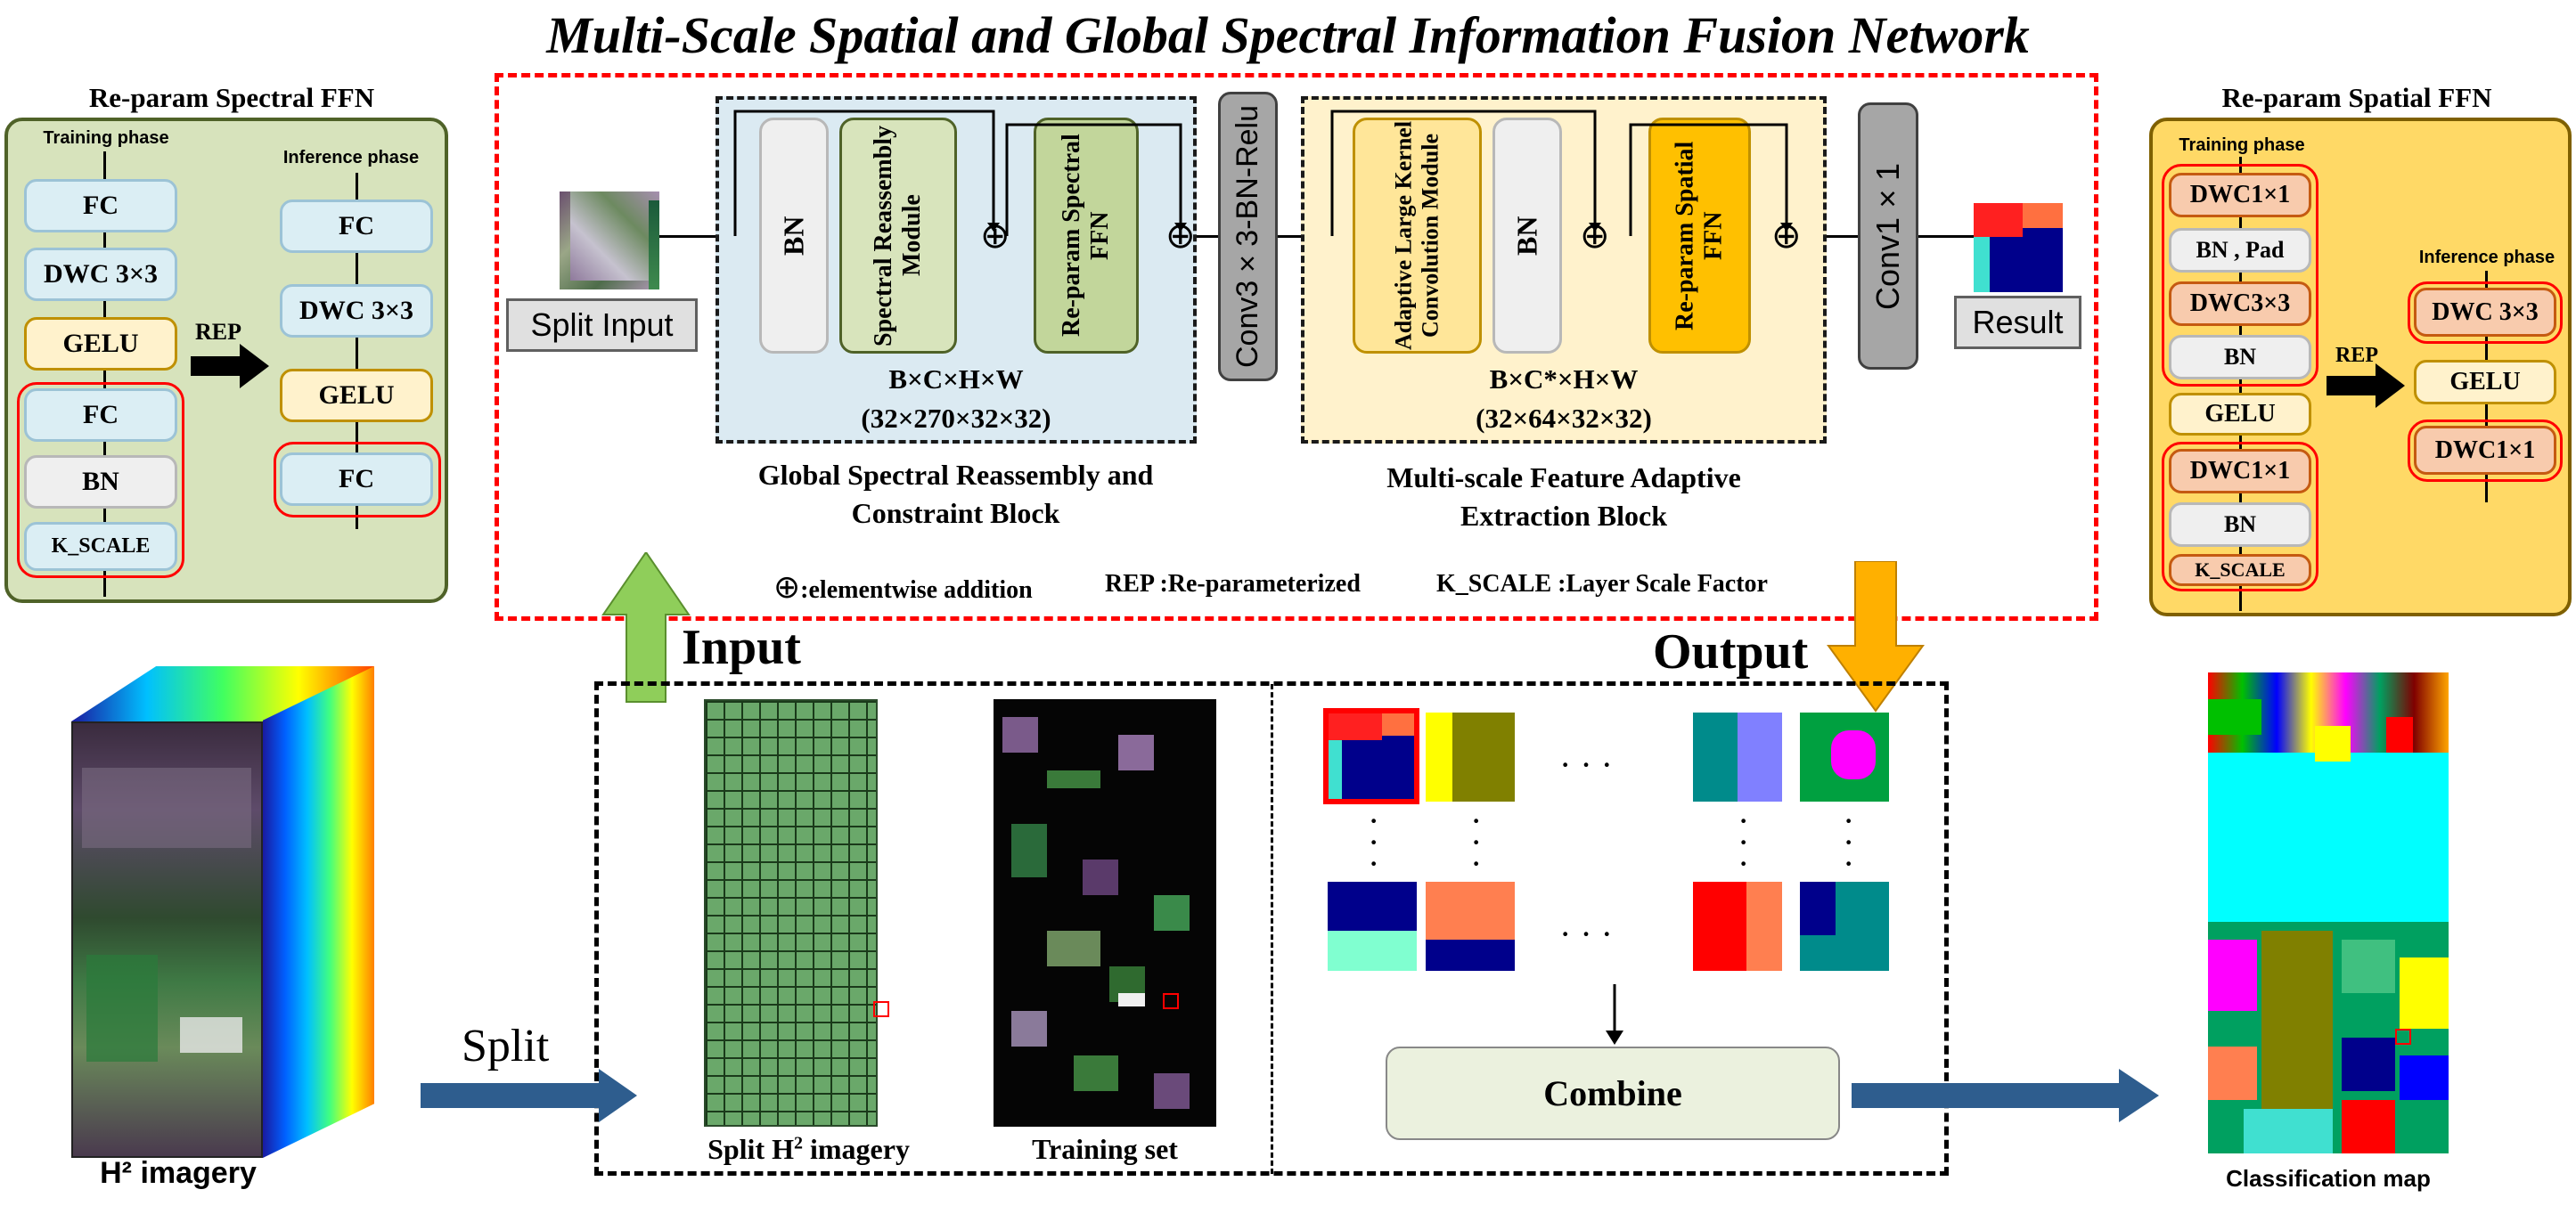  What do you see at coordinates (2328, 912) in the screenshot?
I see `classification-map` at bounding box center [2328, 912].